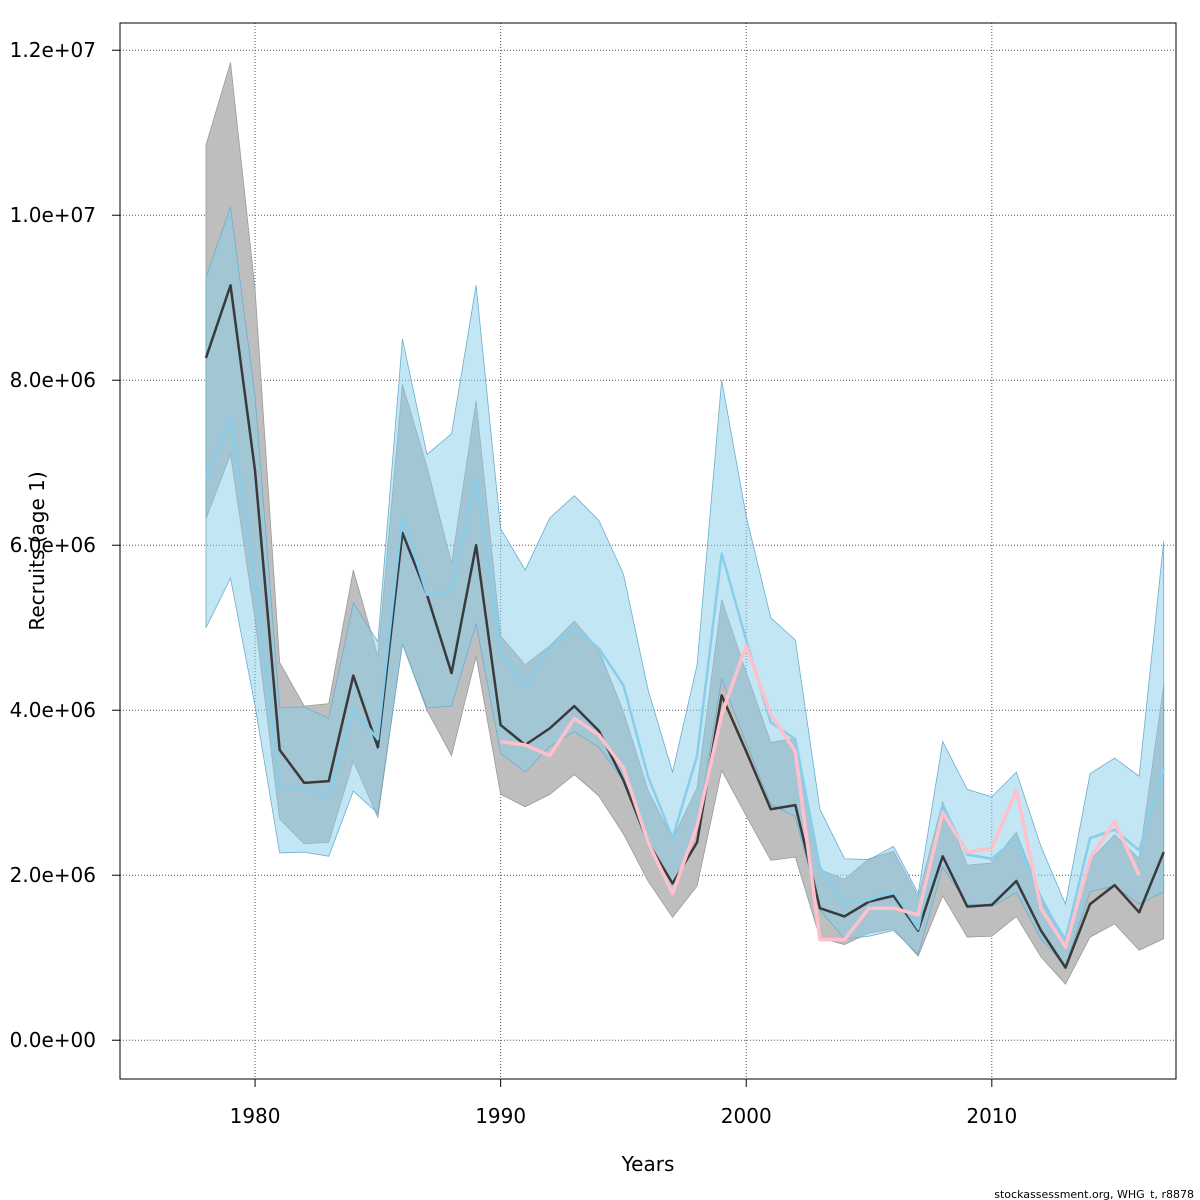 This screenshot has height=1200, width=1200. What do you see at coordinates (1094, 1194) in the screenshot?
I see `footer-credit: stockassessment.org, WHG_t, r8878` at bounding box center [1094, 1194].